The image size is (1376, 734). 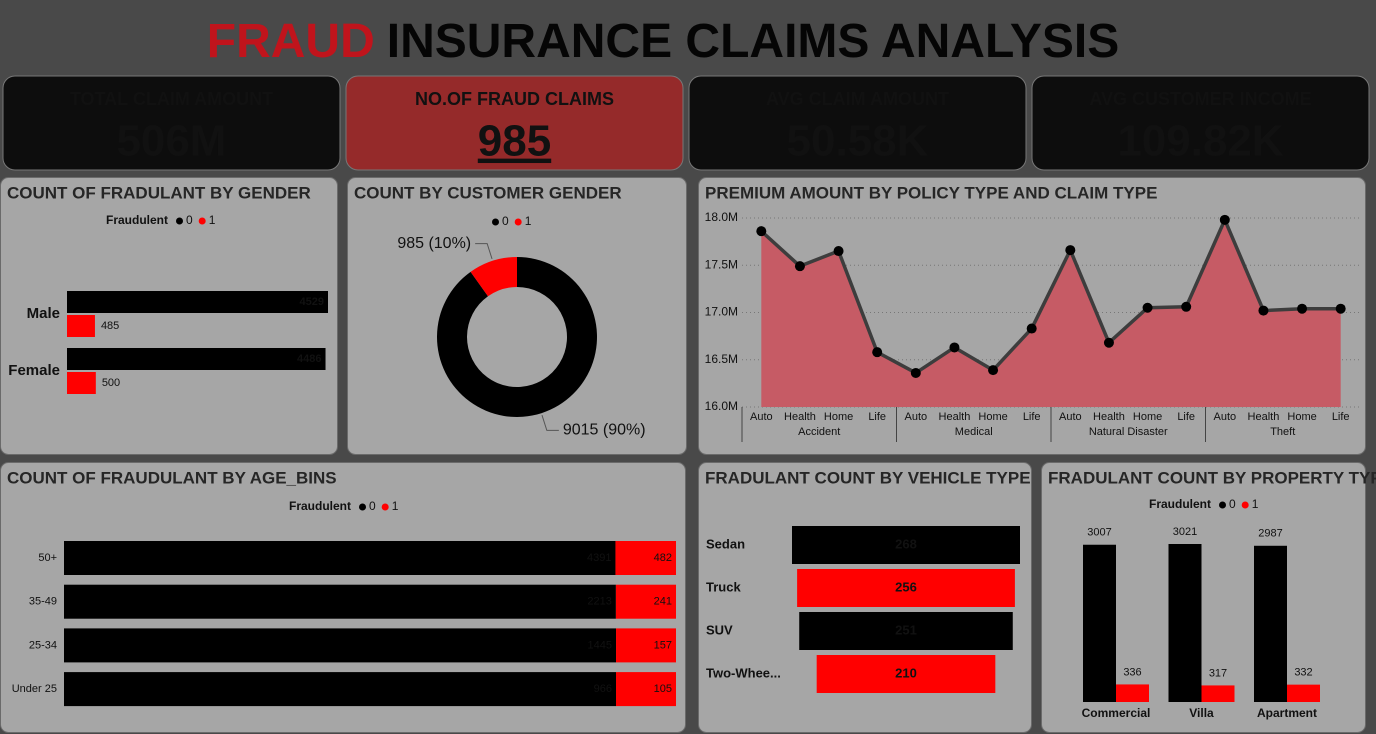 I want to click on y-tick-label: 16.5M, so click(x=721, y=359).